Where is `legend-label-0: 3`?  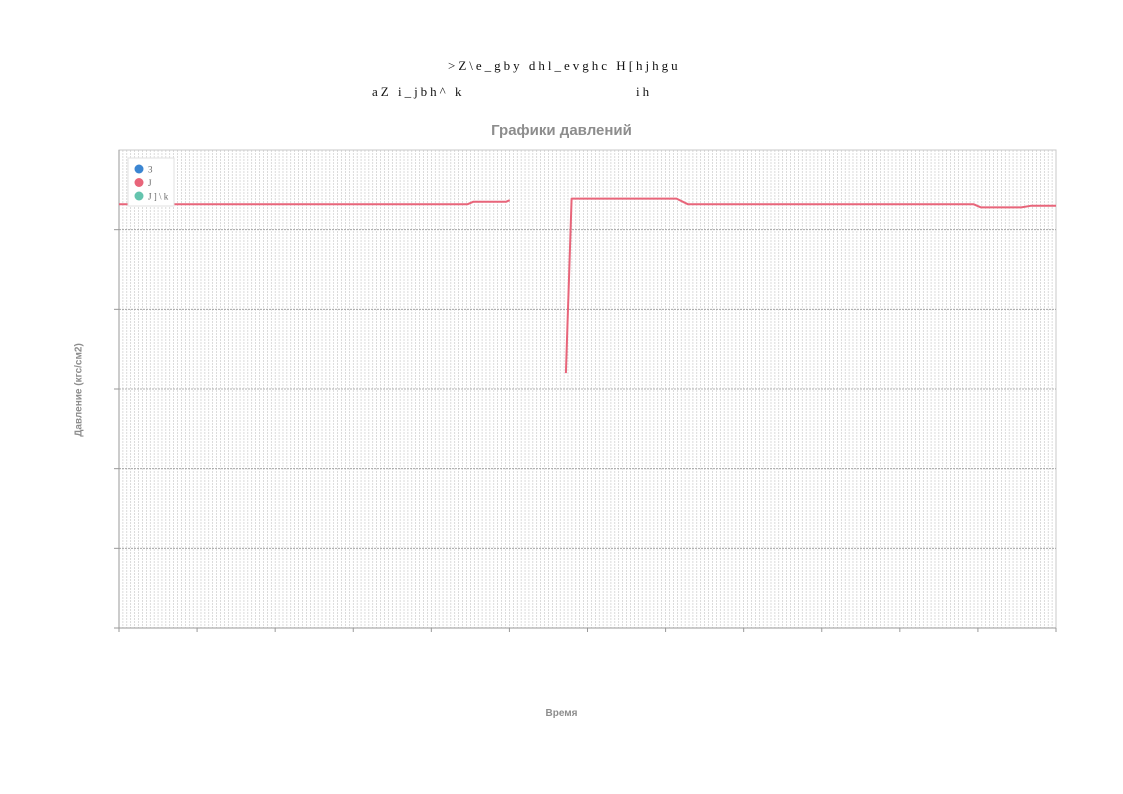
legend-label-0: 3 is located at coordinates (150, 170).